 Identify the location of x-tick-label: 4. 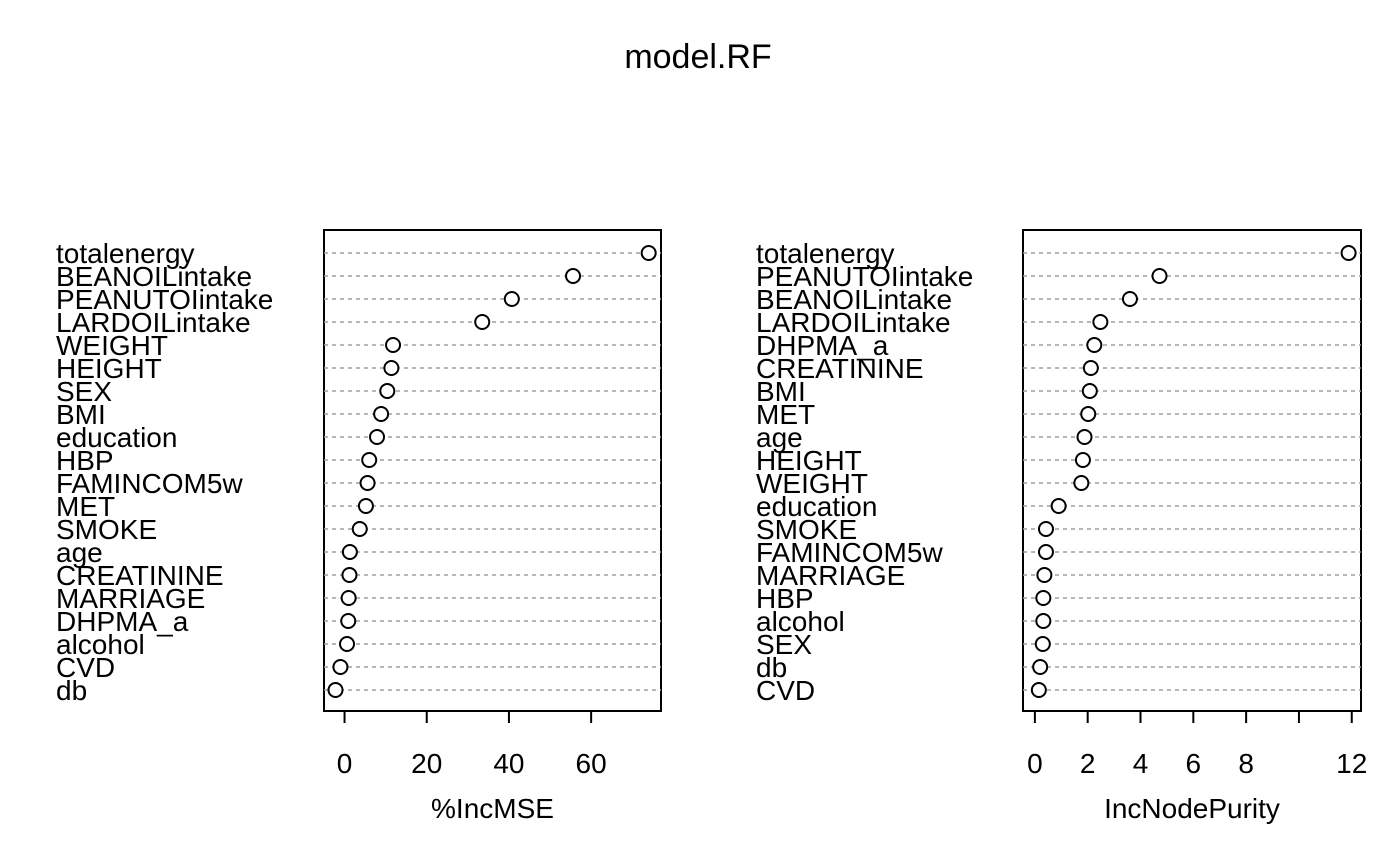
(1141, 763).